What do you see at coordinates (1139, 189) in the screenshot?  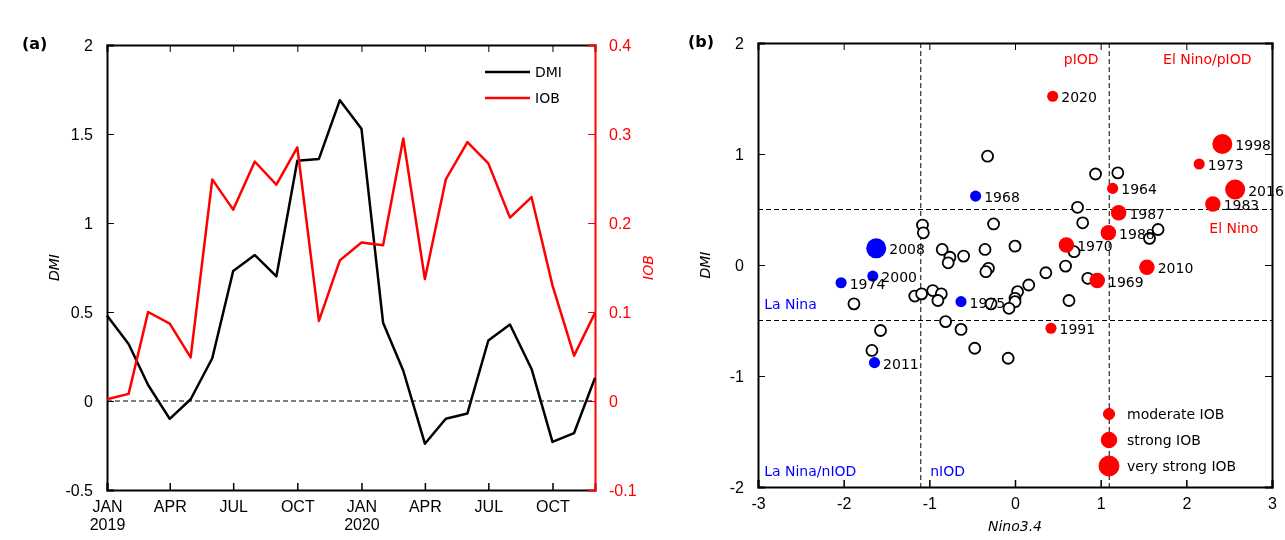 I see `annotation: 1964` at bounding box center [1139, 189].